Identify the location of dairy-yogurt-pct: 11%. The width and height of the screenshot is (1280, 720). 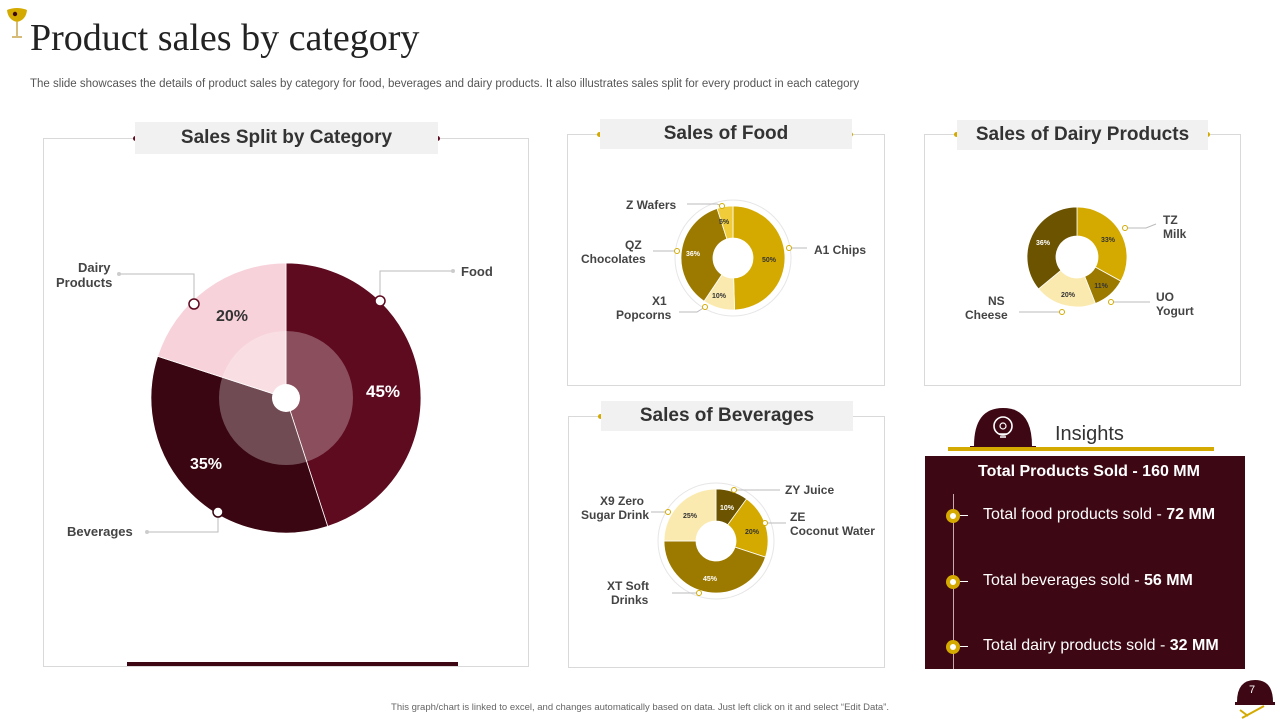
(1101, 286).